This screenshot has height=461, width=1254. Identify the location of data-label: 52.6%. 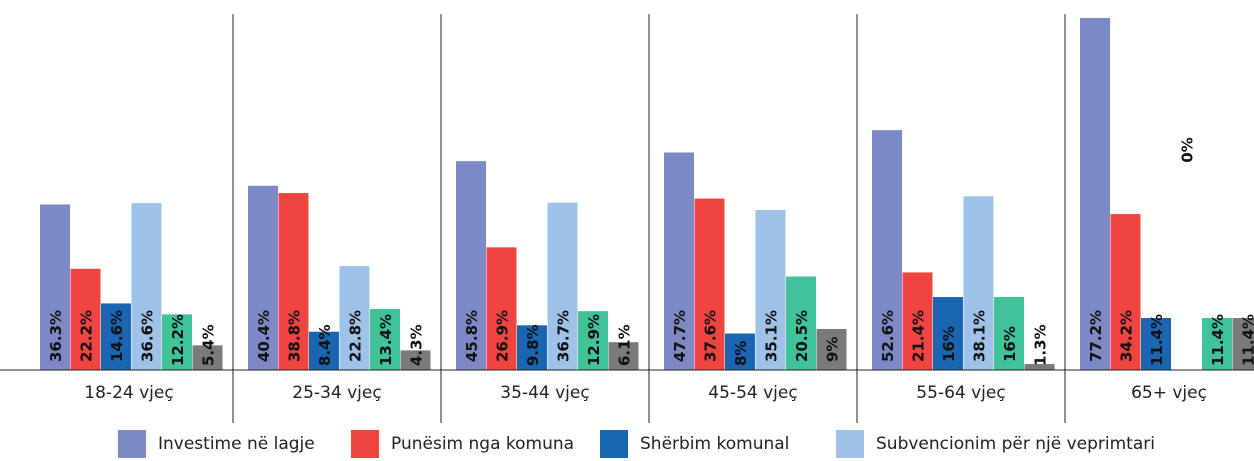
(888, 336).